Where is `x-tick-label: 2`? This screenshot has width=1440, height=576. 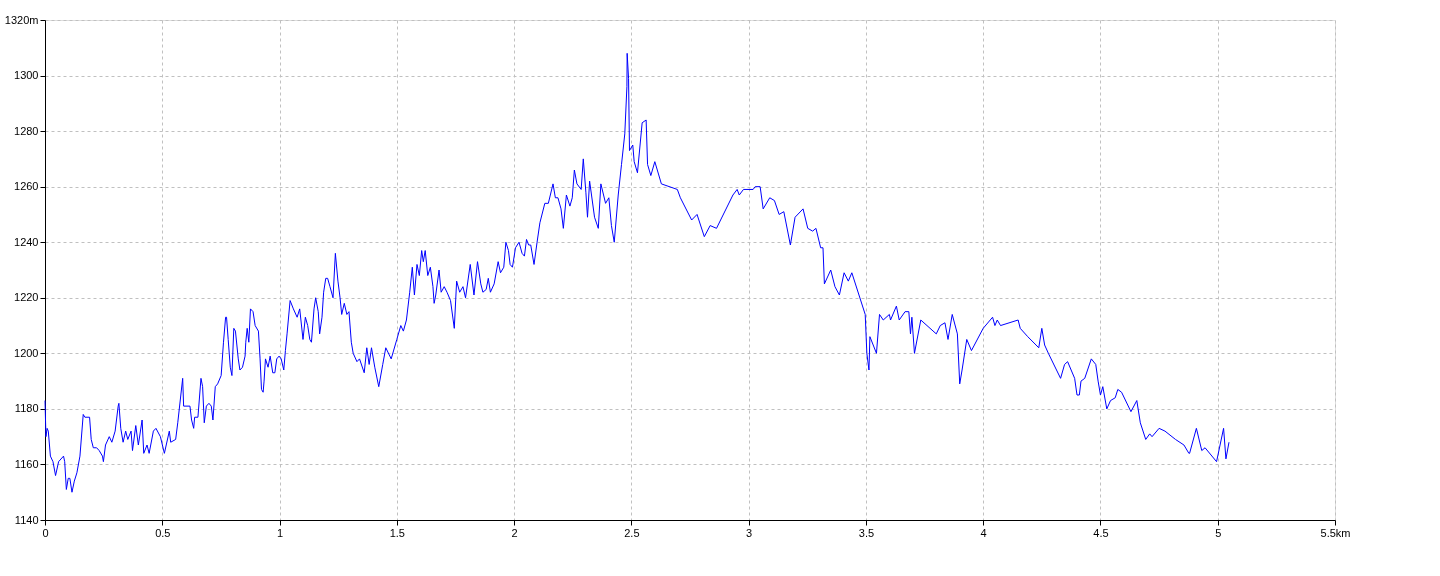 x-tick-label: 2 is located at coordinates (514, 532).